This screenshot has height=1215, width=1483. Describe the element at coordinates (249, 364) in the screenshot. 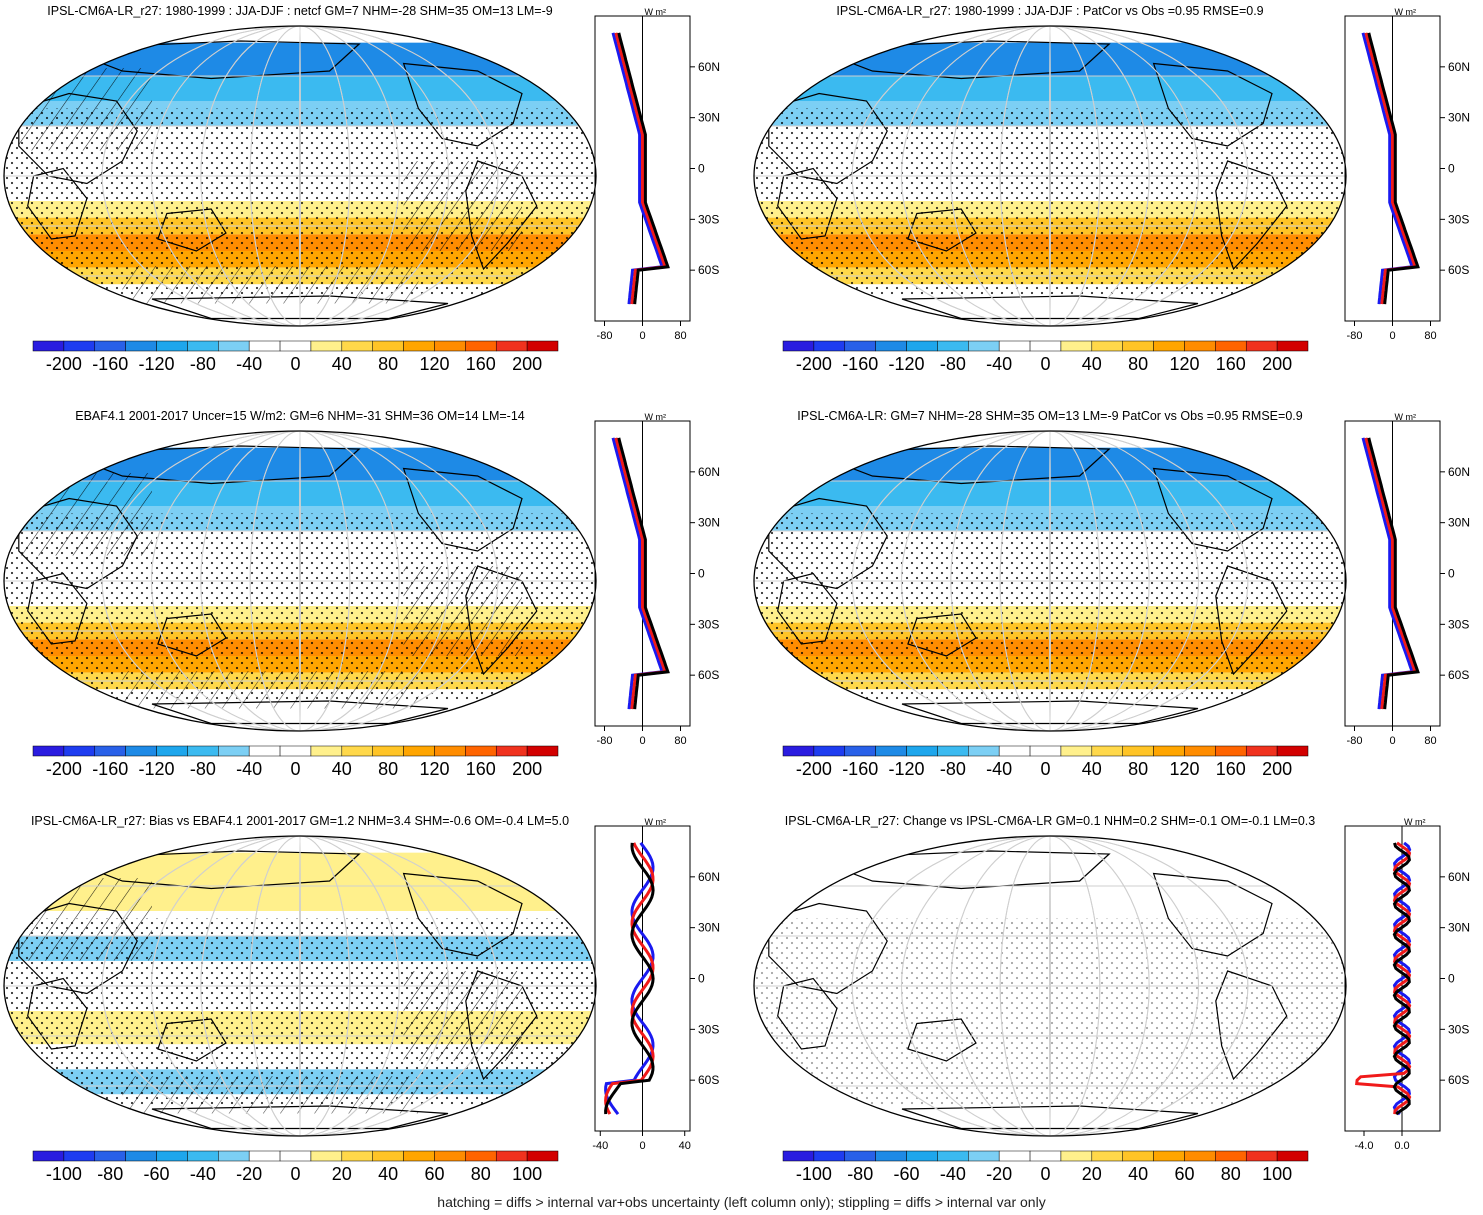

I see `colorbar-tick-label: -40` at that location.